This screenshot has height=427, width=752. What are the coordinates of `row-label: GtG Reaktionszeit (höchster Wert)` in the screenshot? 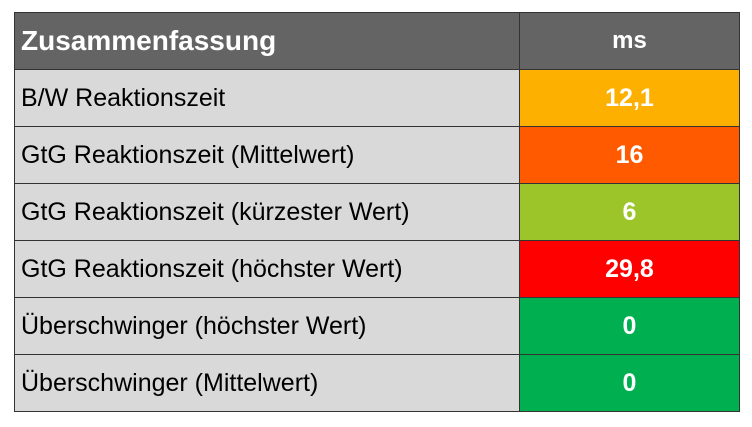 It's located at (267, 269).